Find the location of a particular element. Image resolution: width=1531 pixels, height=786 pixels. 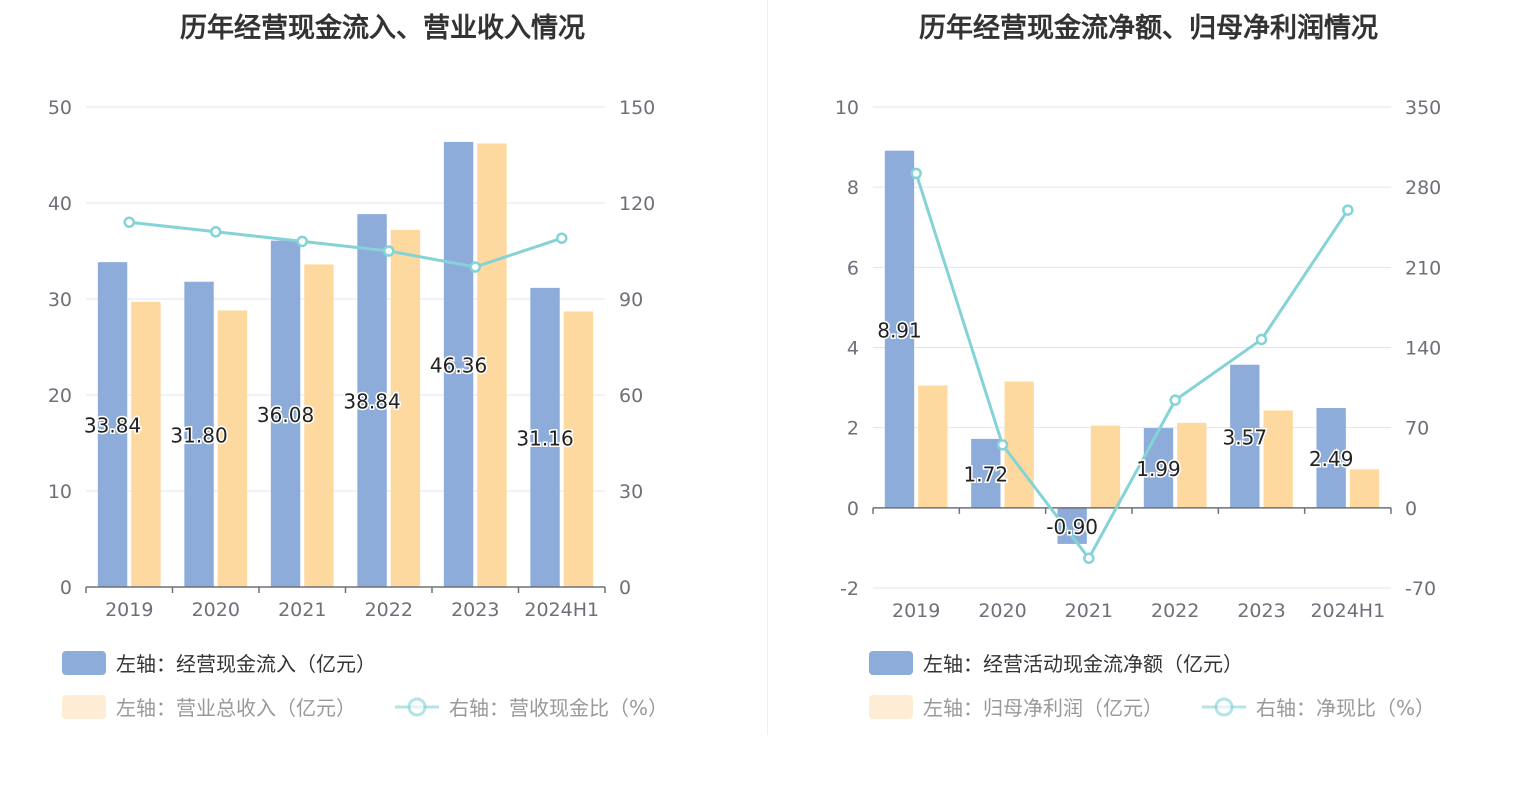

legend-item-net-cash-ratio: 右轴：净现比（%） is located at coordinates (1318, 706).